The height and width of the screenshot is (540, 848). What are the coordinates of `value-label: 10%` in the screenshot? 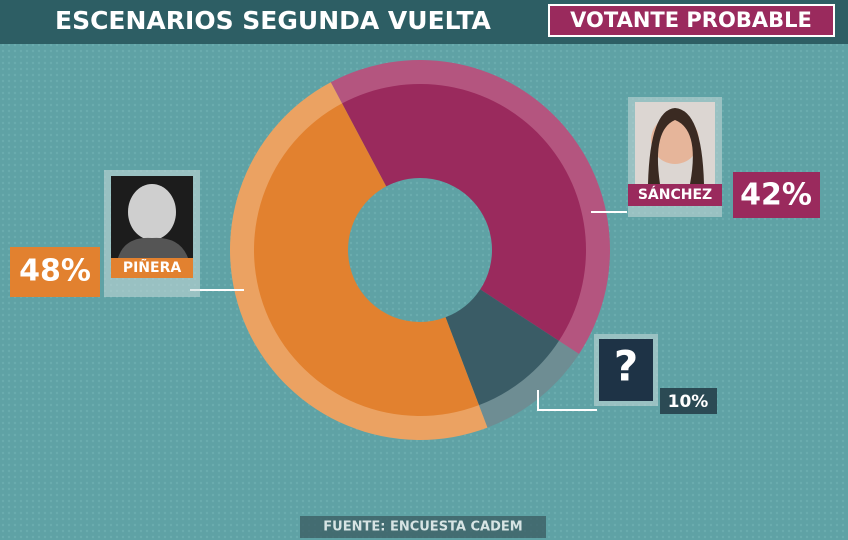 It's located at (688, 402).